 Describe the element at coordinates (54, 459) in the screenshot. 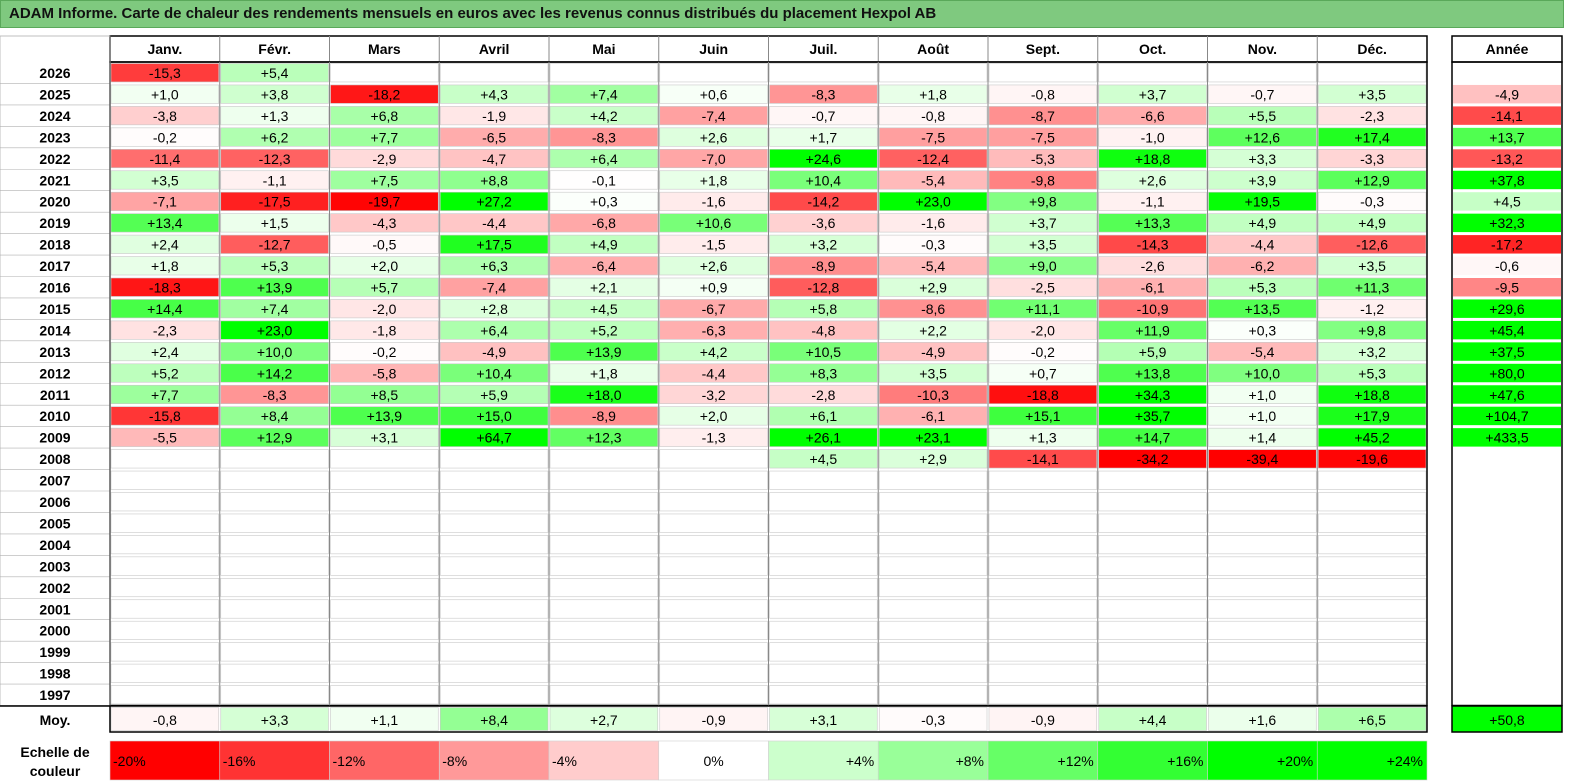

I see `year-label: 2008` at that location.